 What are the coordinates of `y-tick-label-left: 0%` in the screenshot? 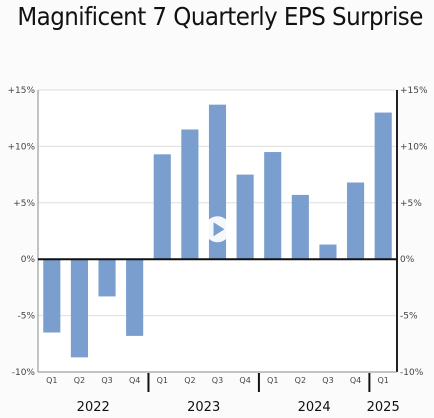 It's located at (28, 260).